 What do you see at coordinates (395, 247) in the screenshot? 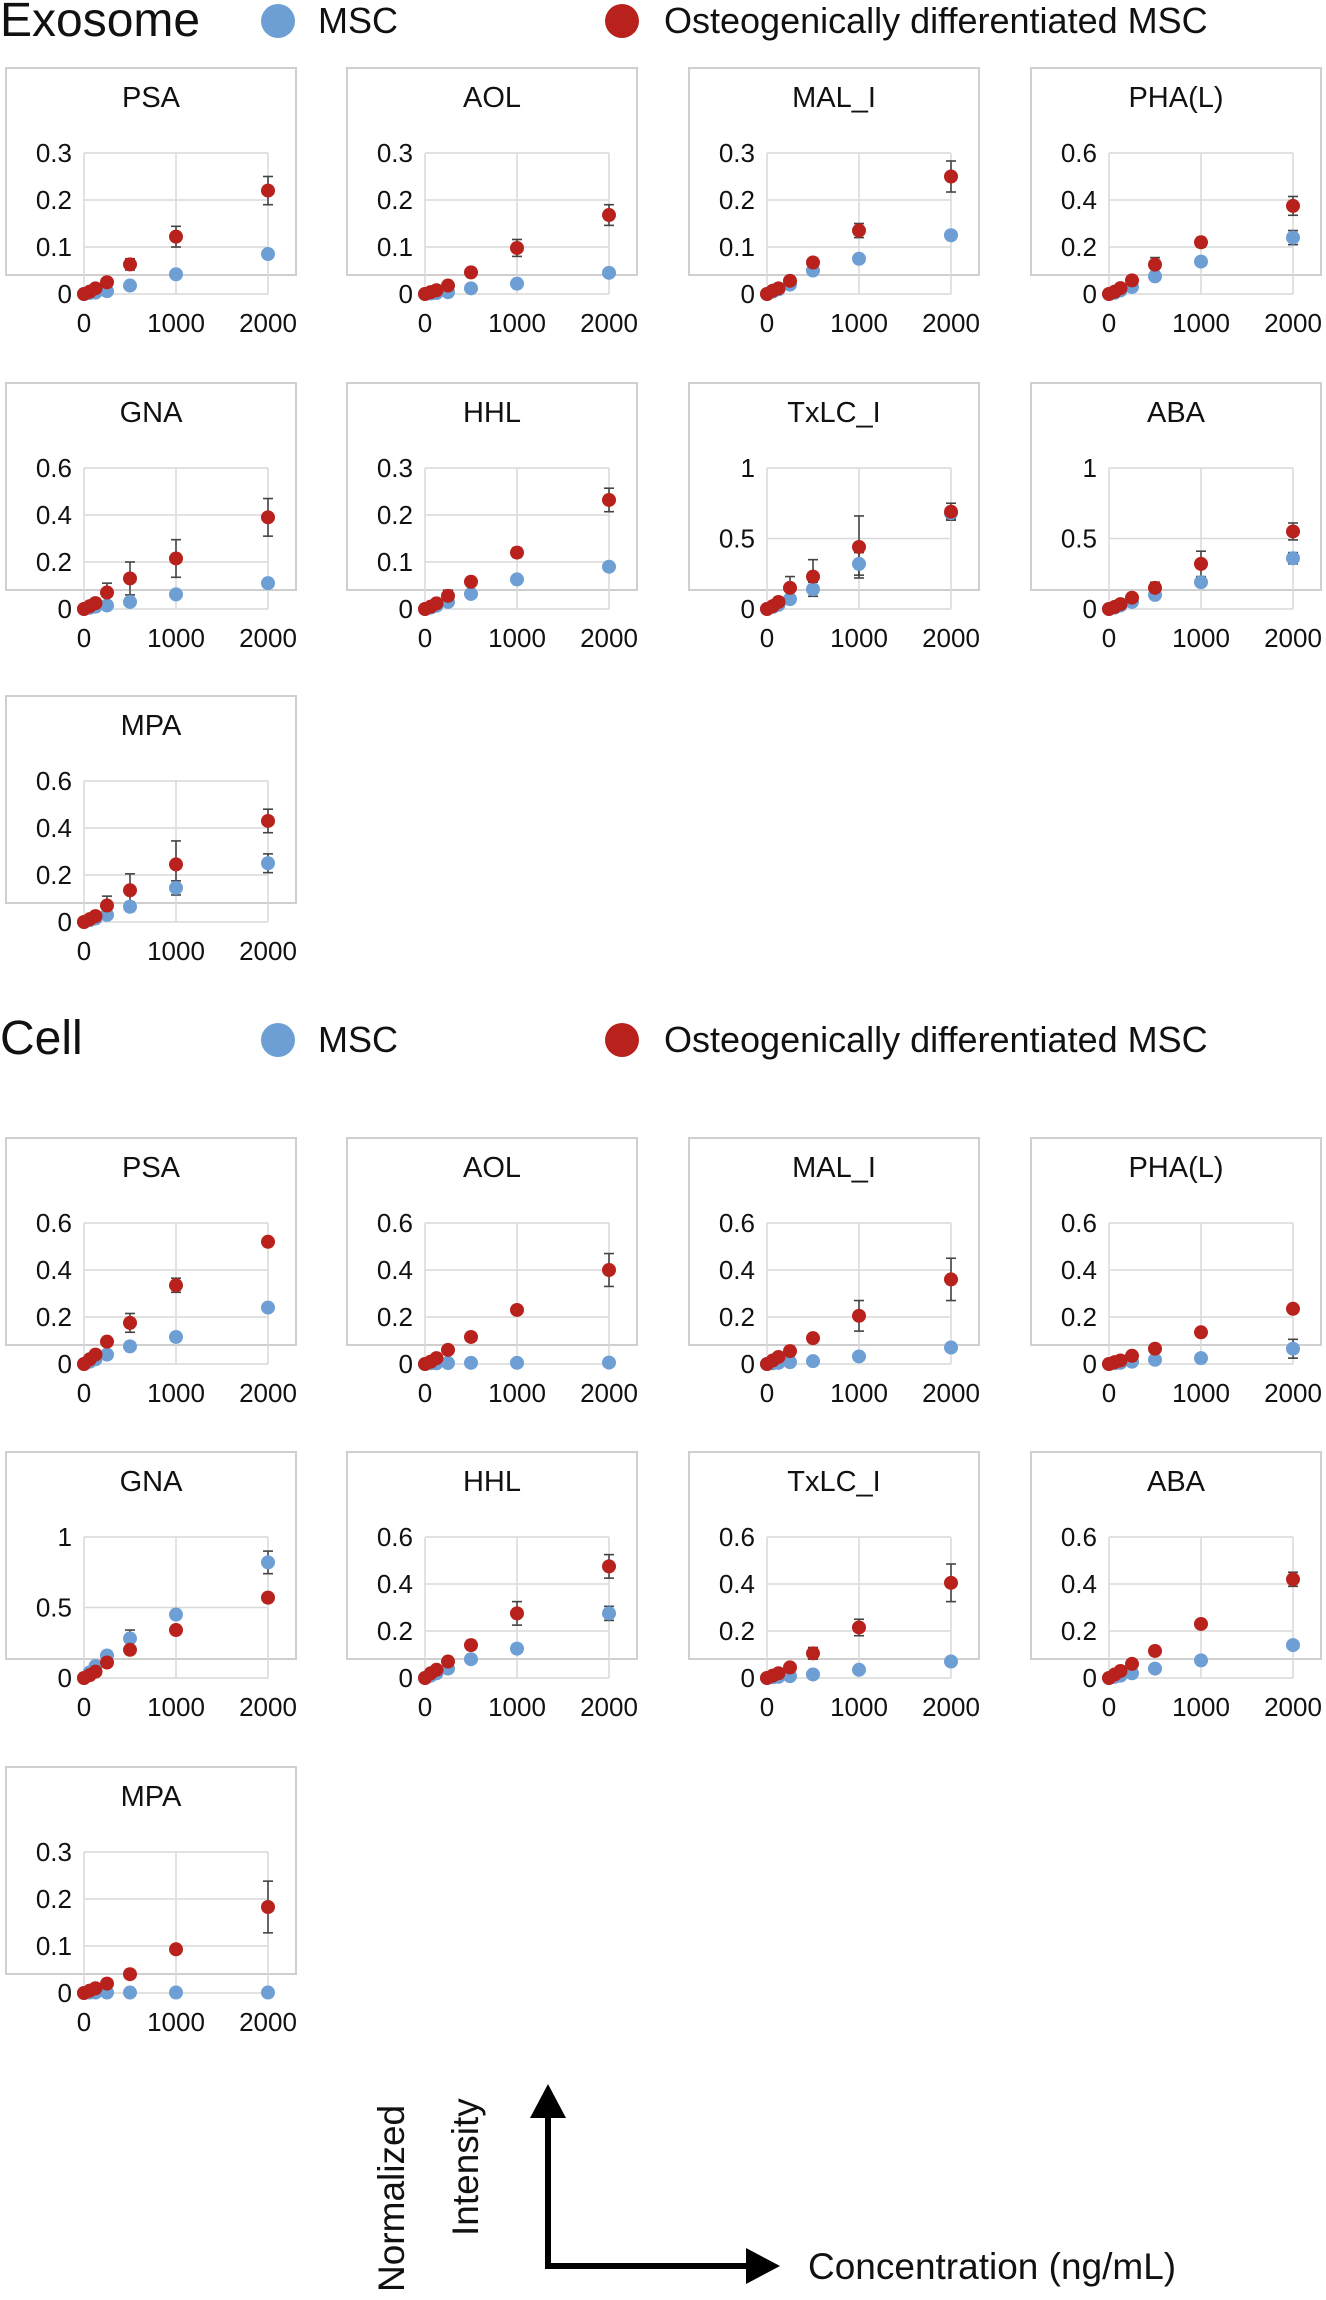
I see `exosome-aol-y-tick-label: 0.1` at bounding box center [395, 247].